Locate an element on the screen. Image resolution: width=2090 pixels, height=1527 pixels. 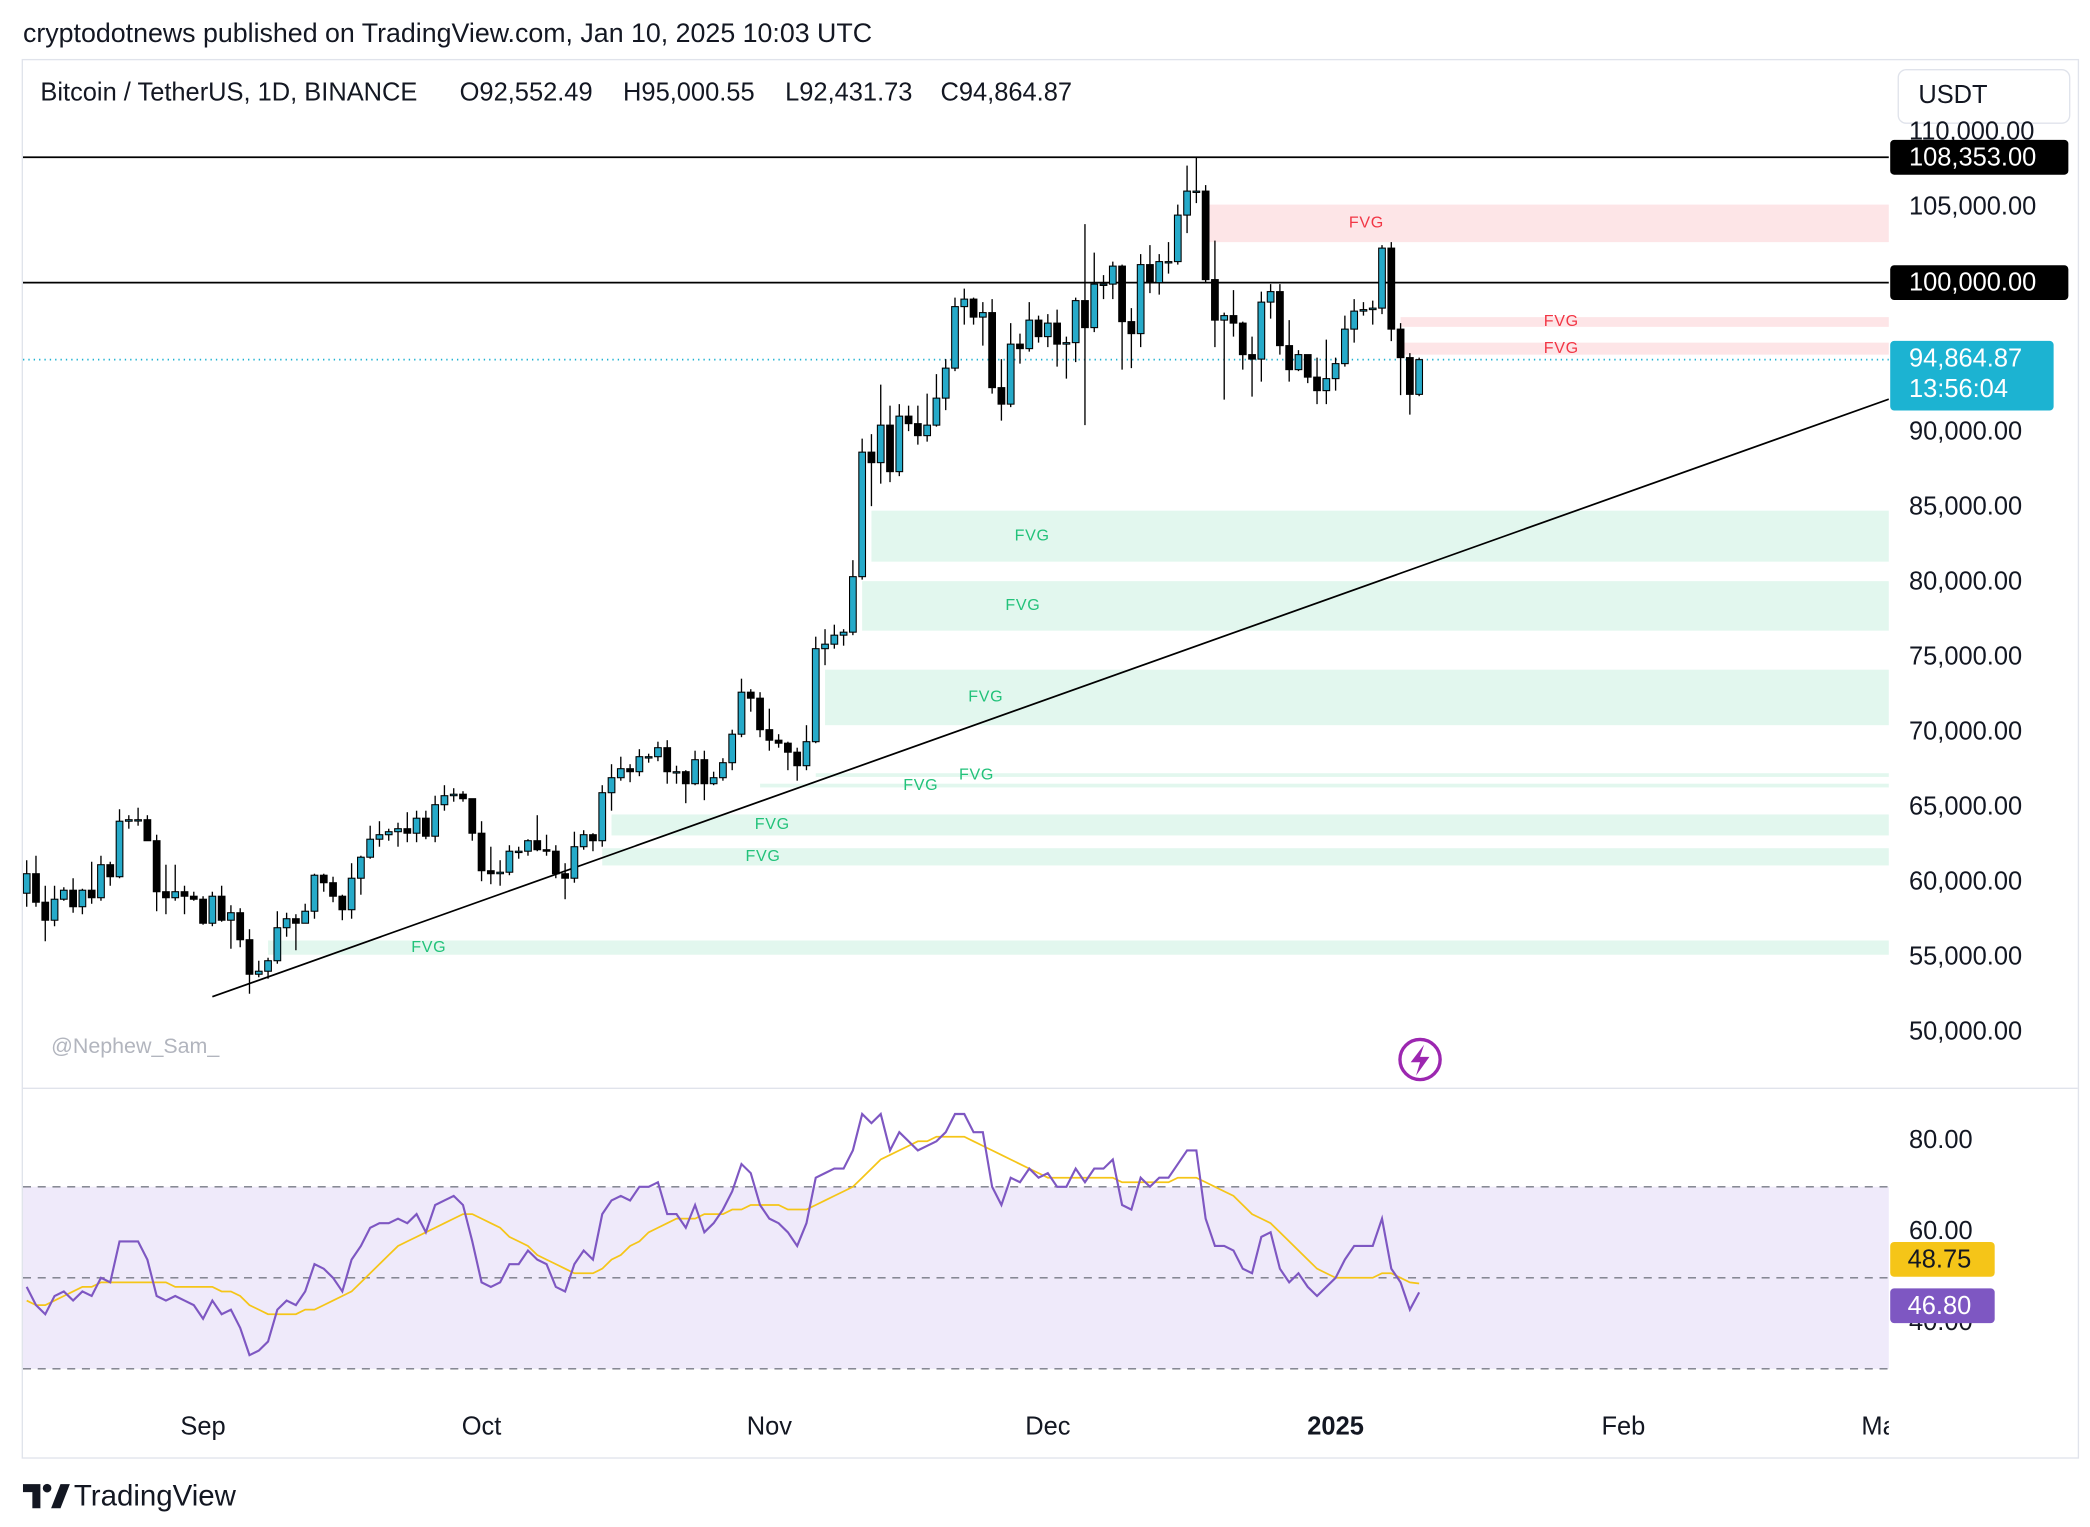
symbol: Bitcoin / TetherUS, 1D, BINANCE is located at coordinates (228, 92).